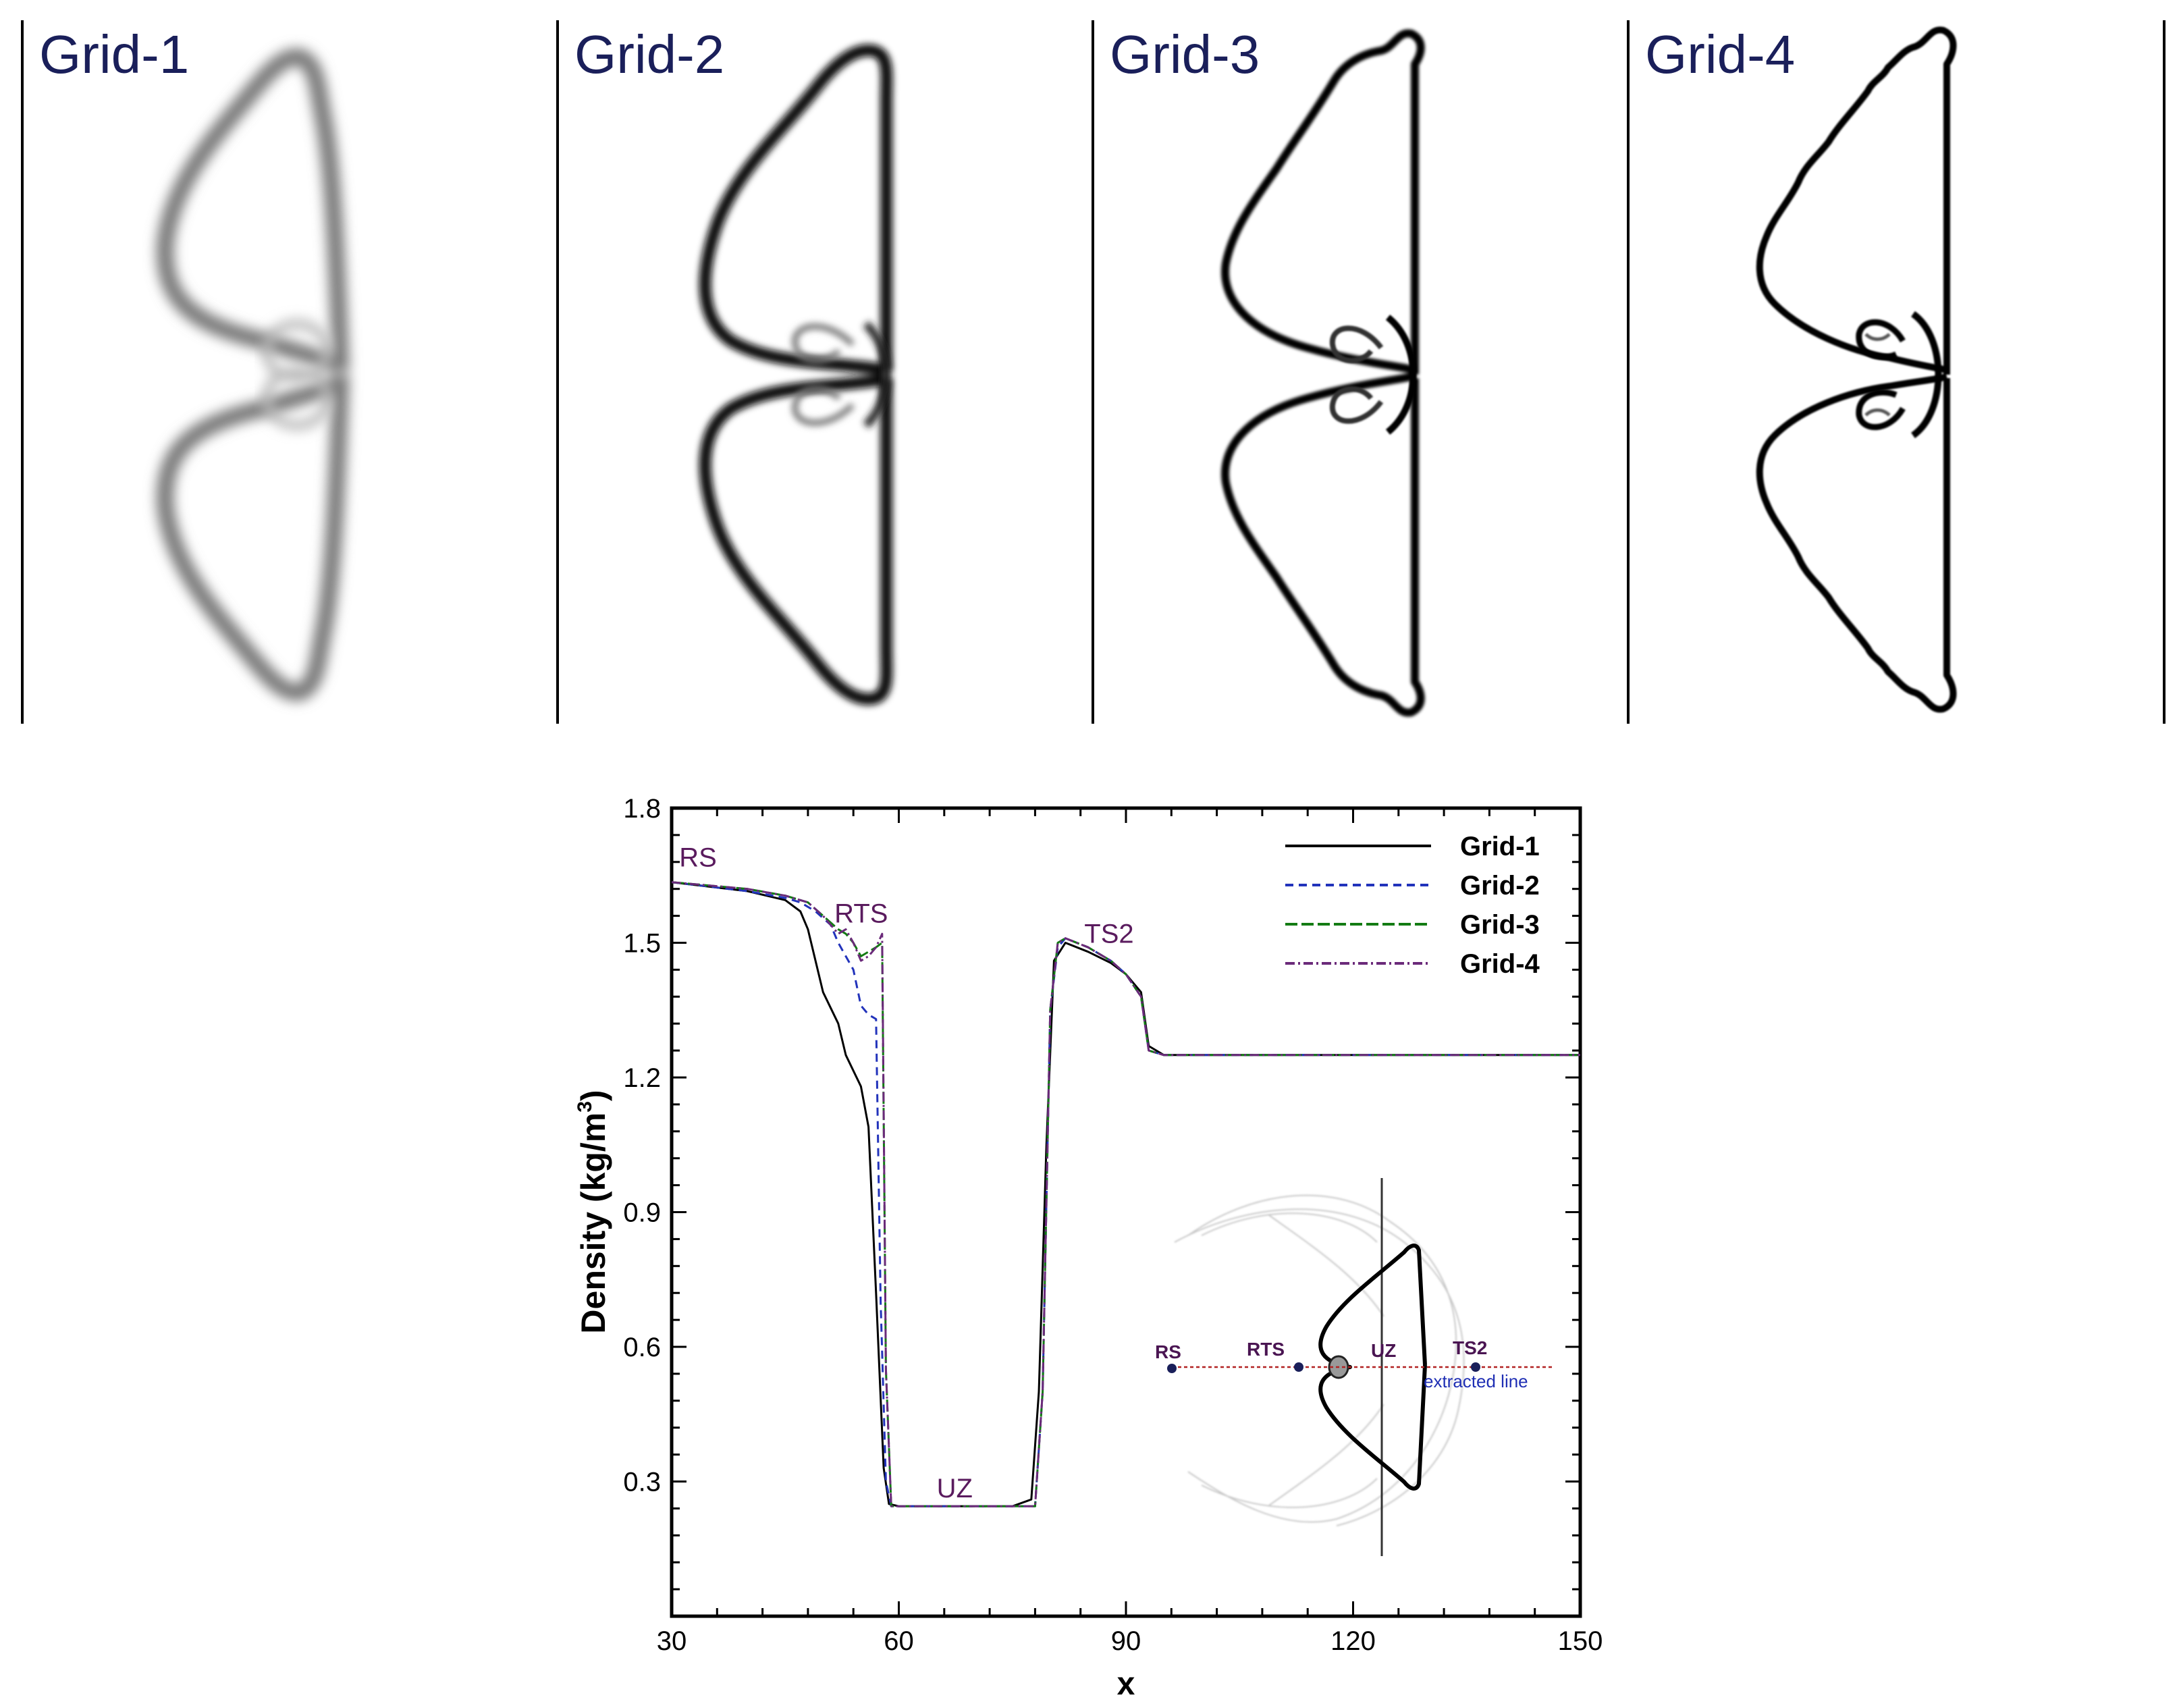  Describe the element at coordinates (649, 54) in the screenshot. I see `panel-title: Grid-2` at that location.